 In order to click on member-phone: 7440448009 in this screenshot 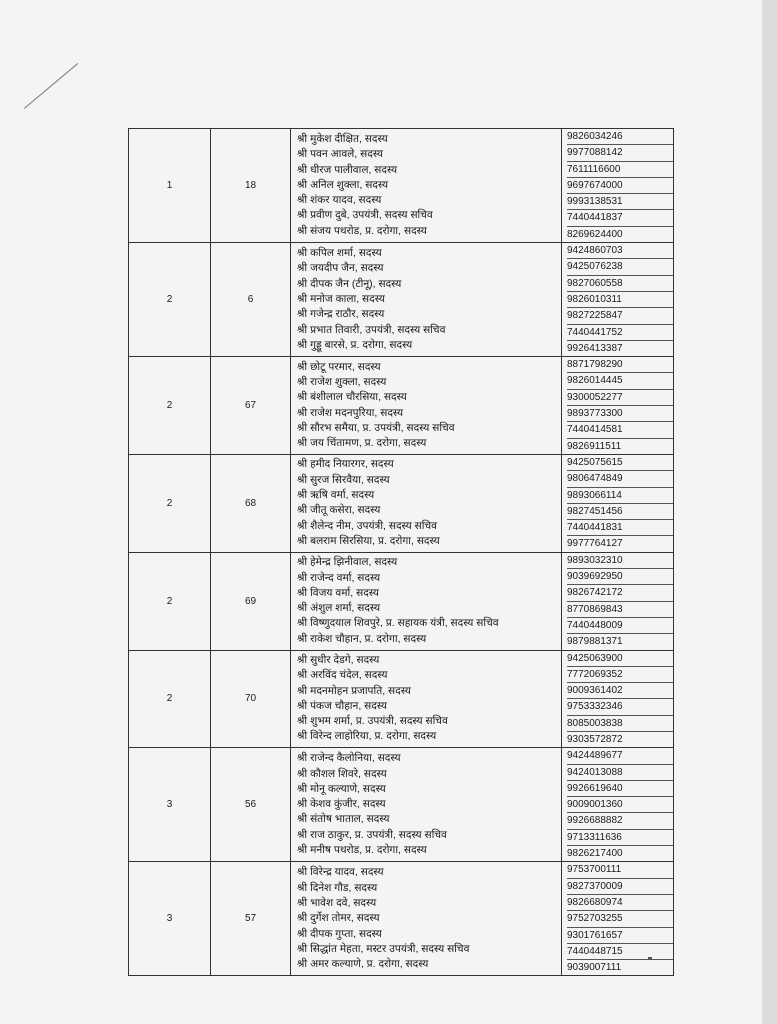, I will do `click(620, 626)`.